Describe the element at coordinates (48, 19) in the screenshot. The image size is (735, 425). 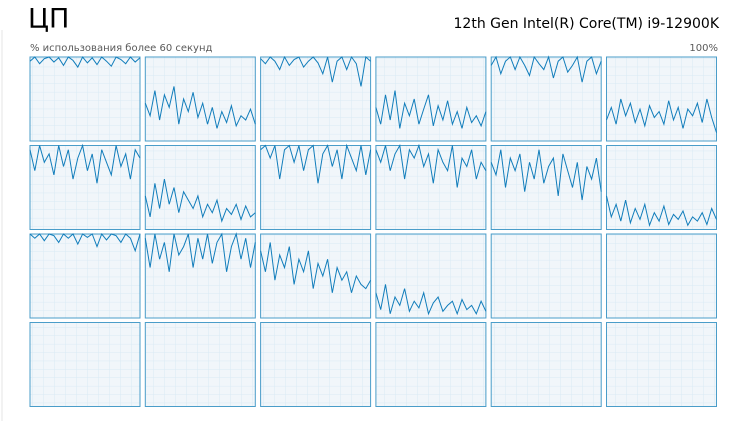
I see `title: ЦП` at that location.